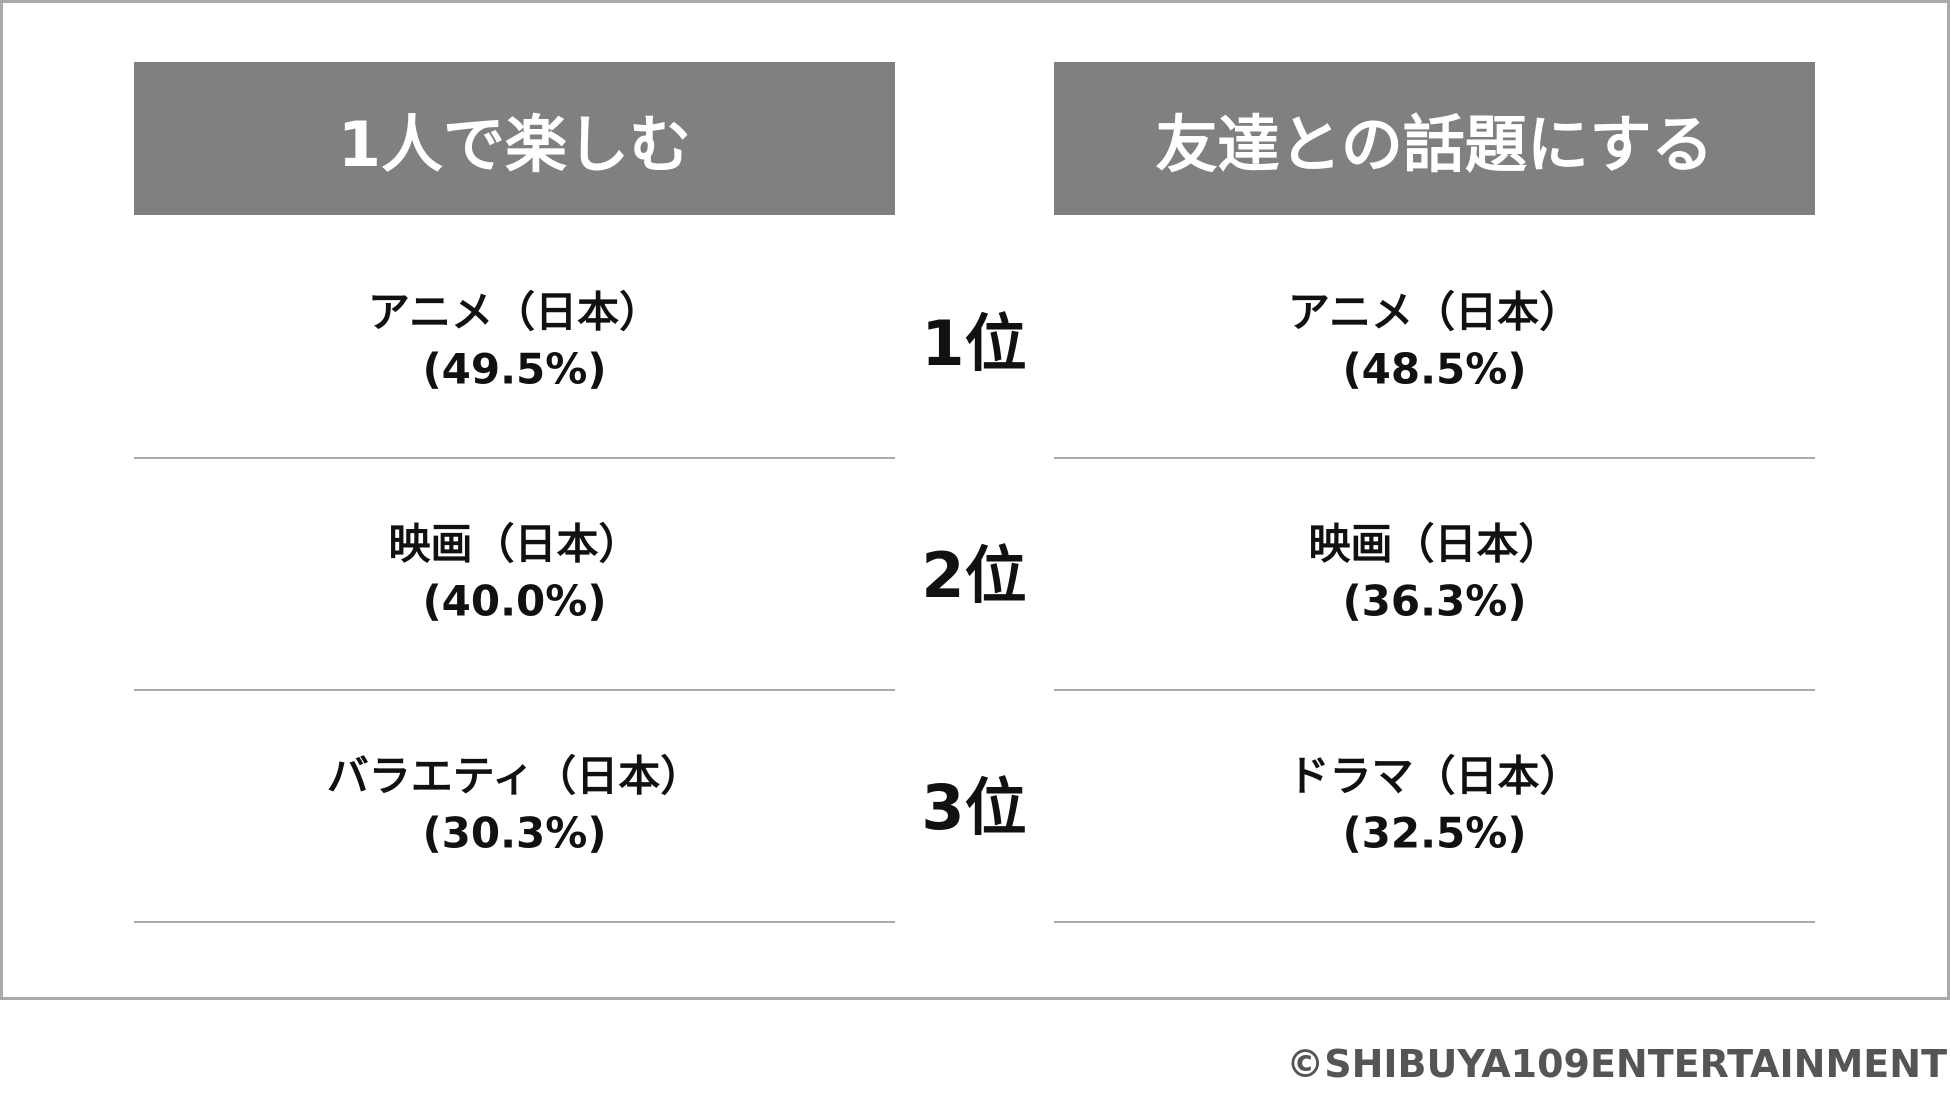 The width and height of the screenshot is (1950, 1095). Describe the element at coordinates (514, 833) in the screenshot. I see `item-share: (30.3%)` at that location.